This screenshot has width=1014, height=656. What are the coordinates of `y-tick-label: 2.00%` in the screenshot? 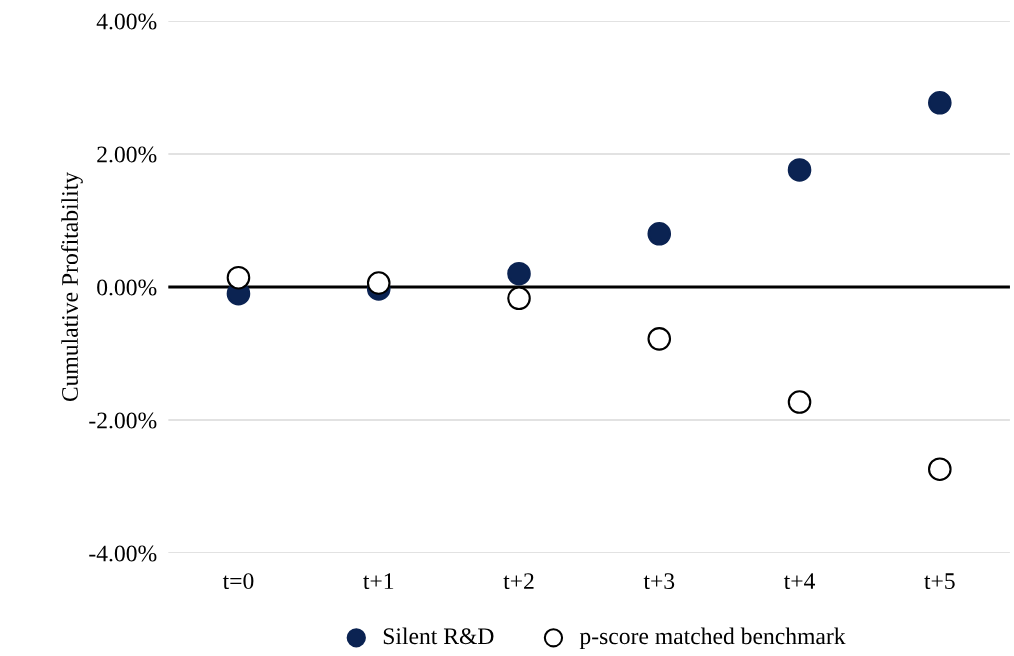 It's located at (127, 154).